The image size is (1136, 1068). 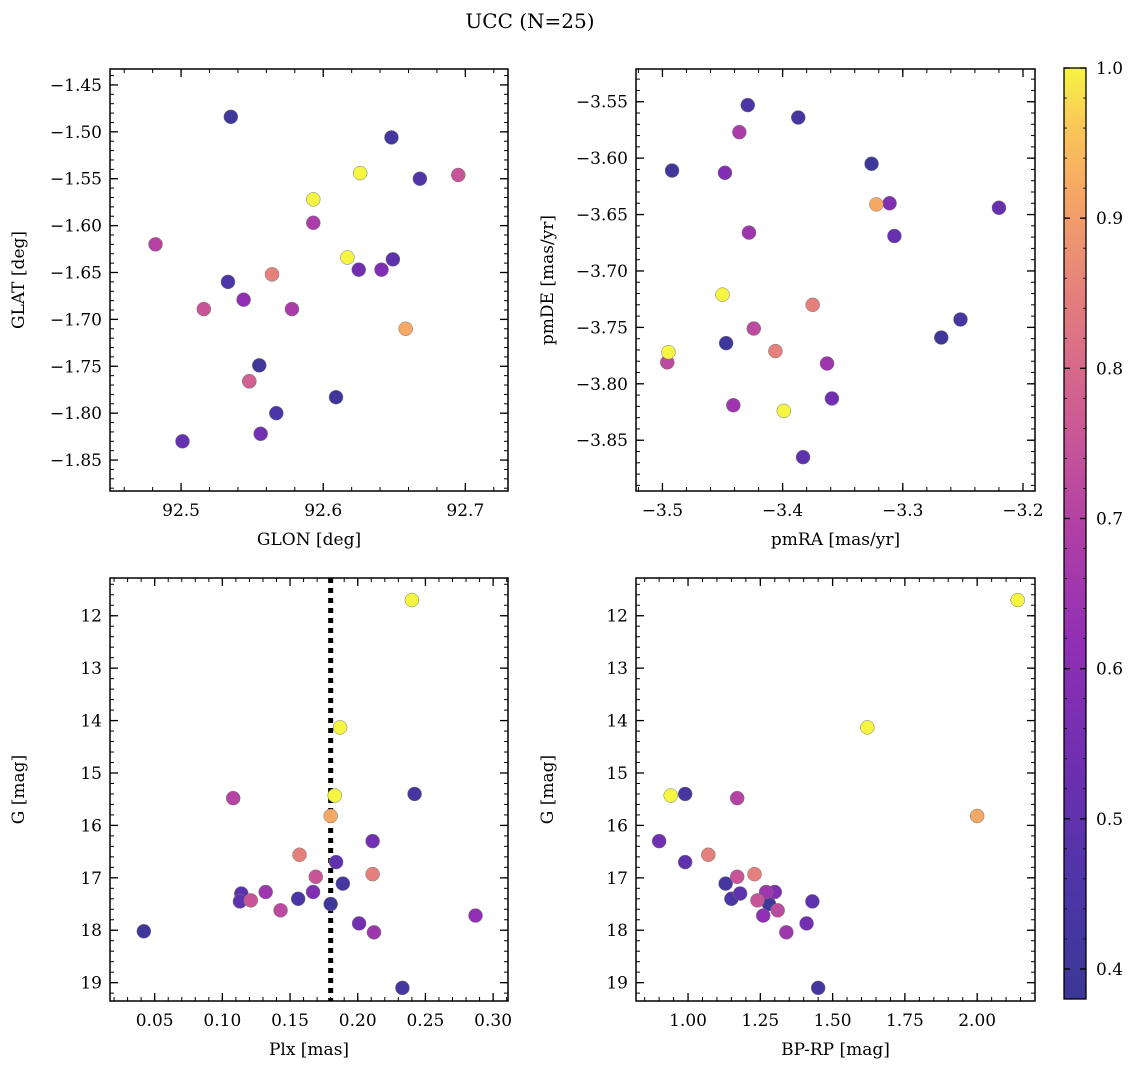 I want to click on y-tick-label: 18, so click(x=91, y=931).